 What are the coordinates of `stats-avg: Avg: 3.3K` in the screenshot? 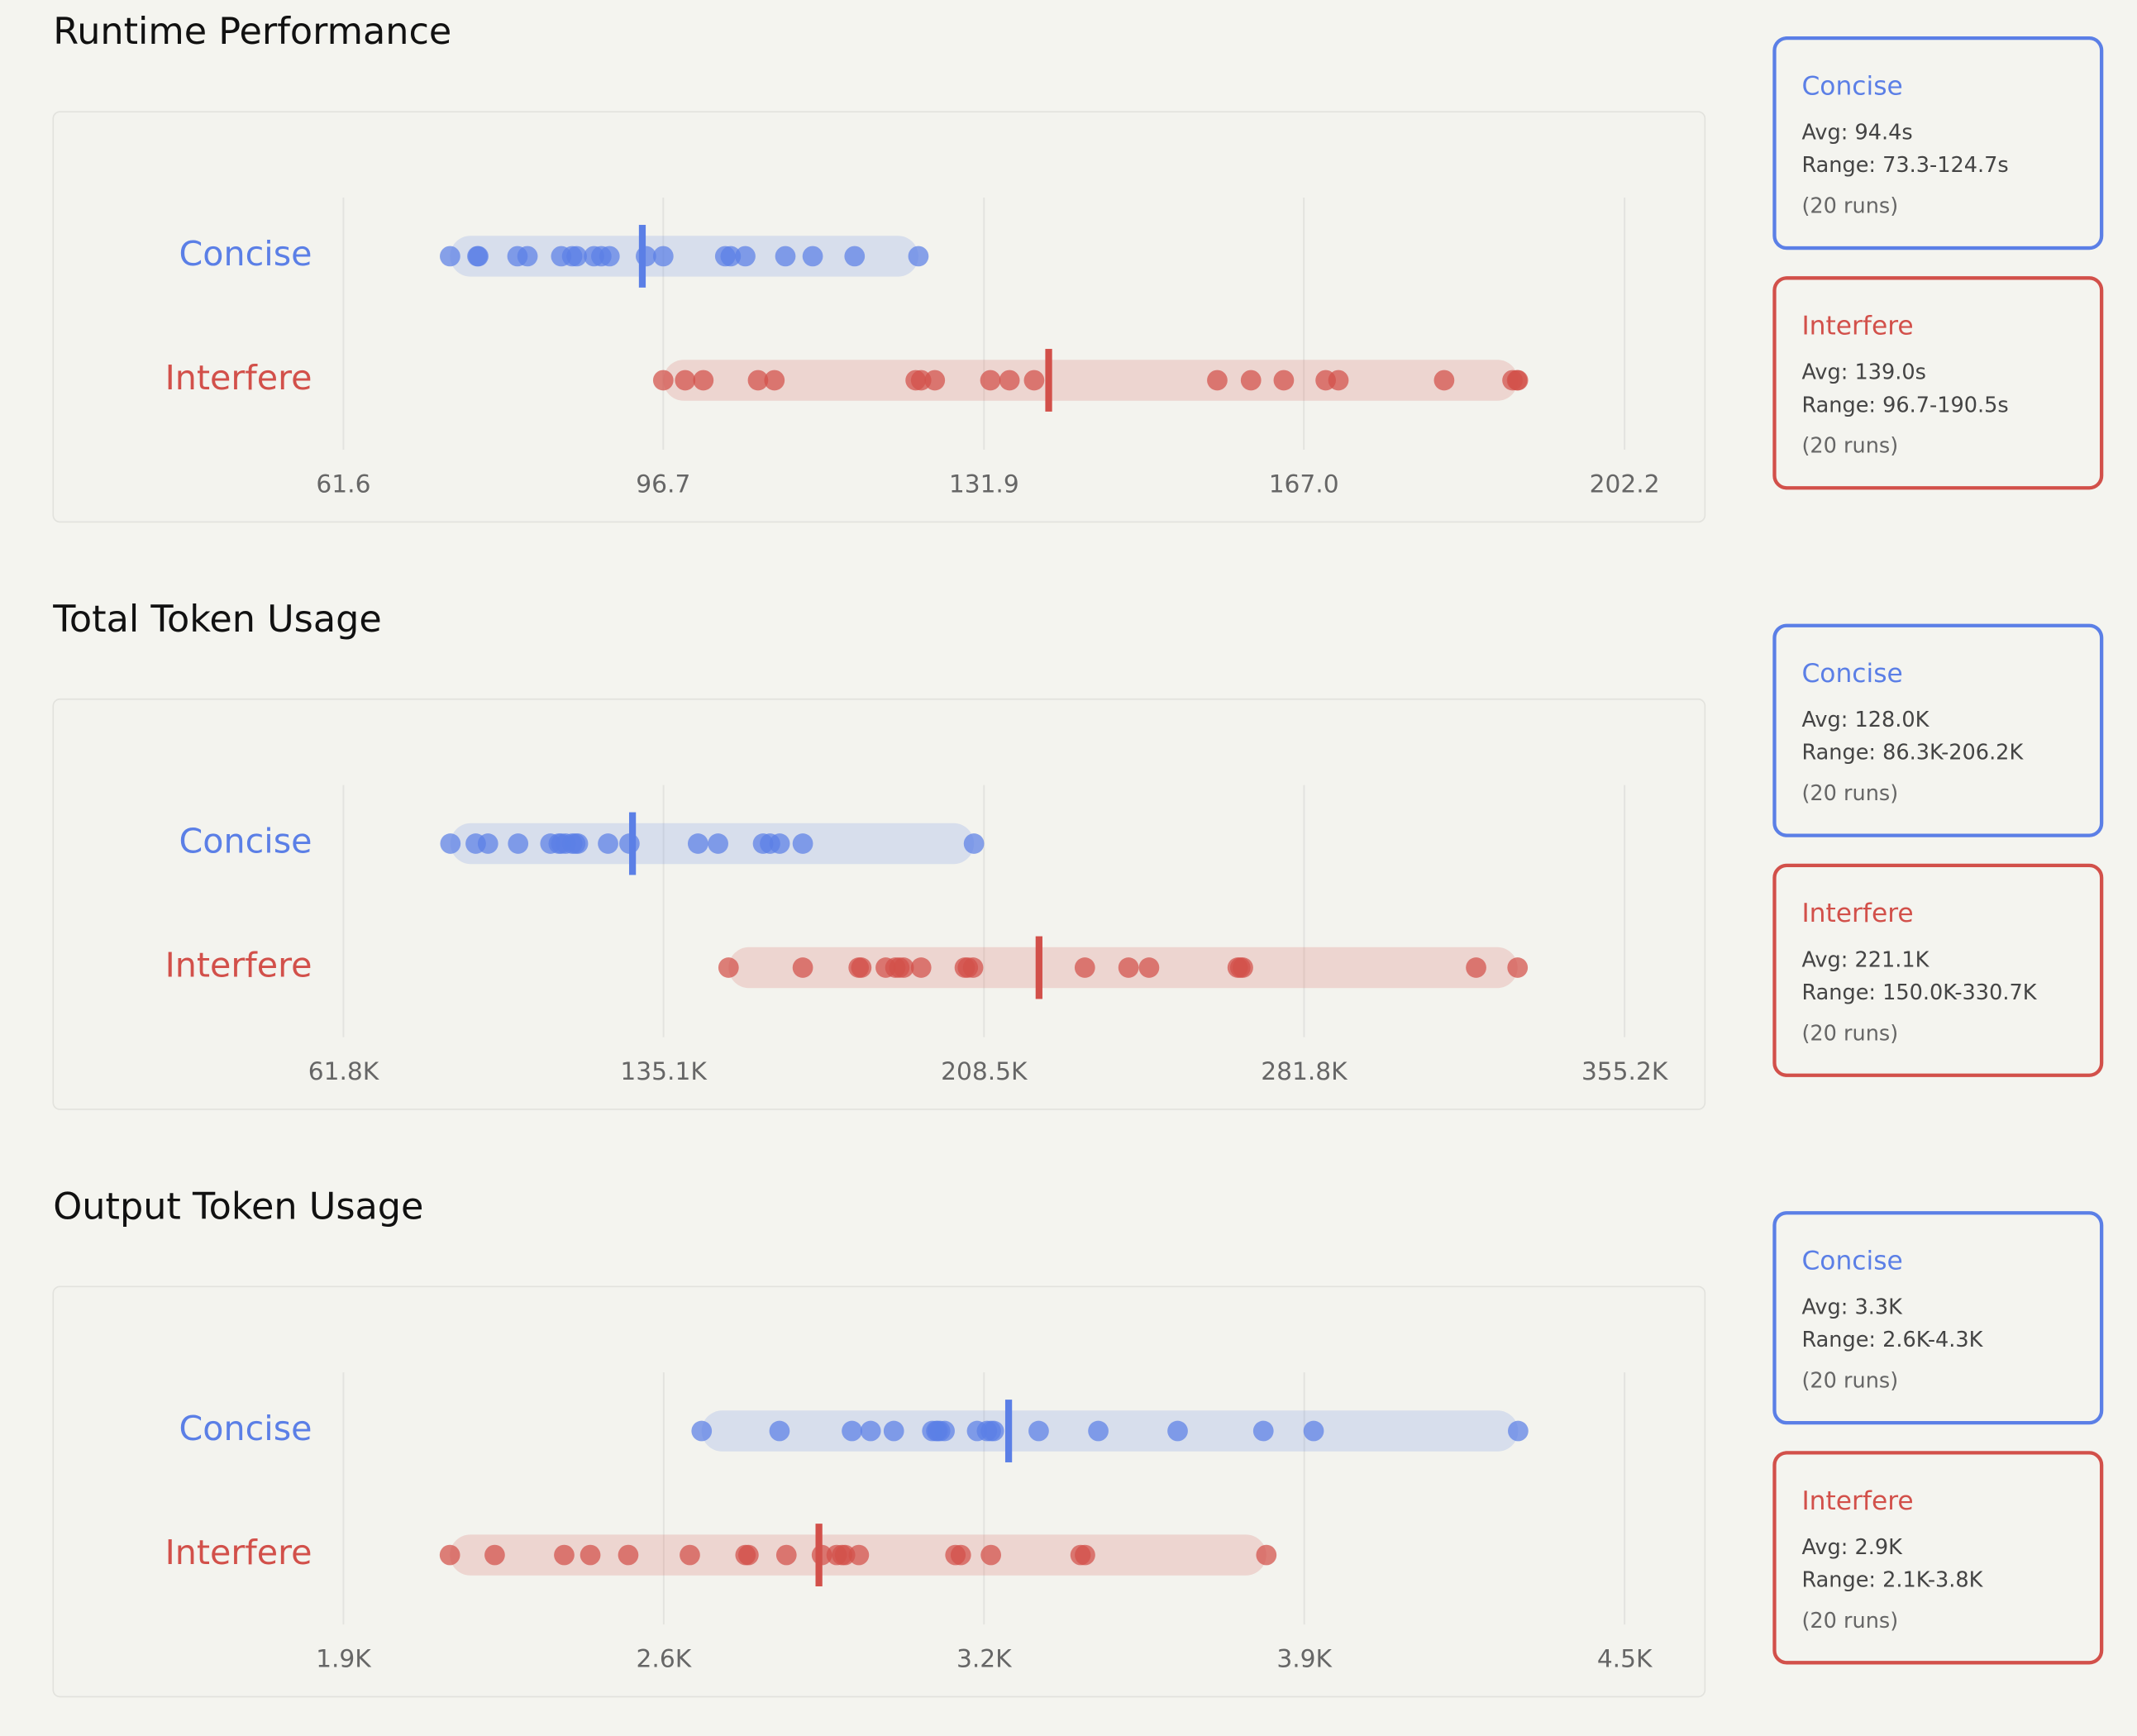 It's located at (1852, 1307).